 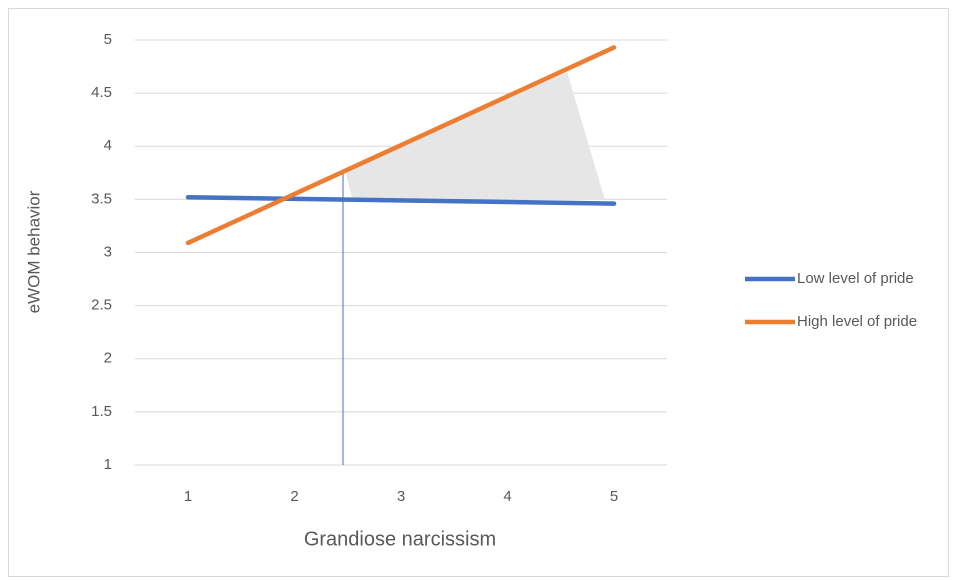 I want to click on x-axis-title: Grandiose narcissism, so click(x=400, y=539).